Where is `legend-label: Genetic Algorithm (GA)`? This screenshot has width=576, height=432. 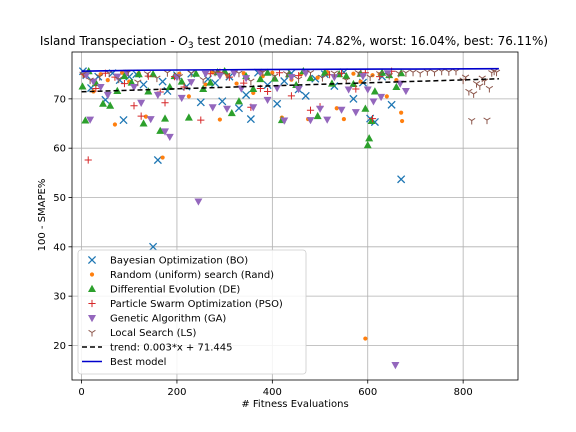 legend-label: Genetic Algorithm (GA) is located at coordinates (168, 319).